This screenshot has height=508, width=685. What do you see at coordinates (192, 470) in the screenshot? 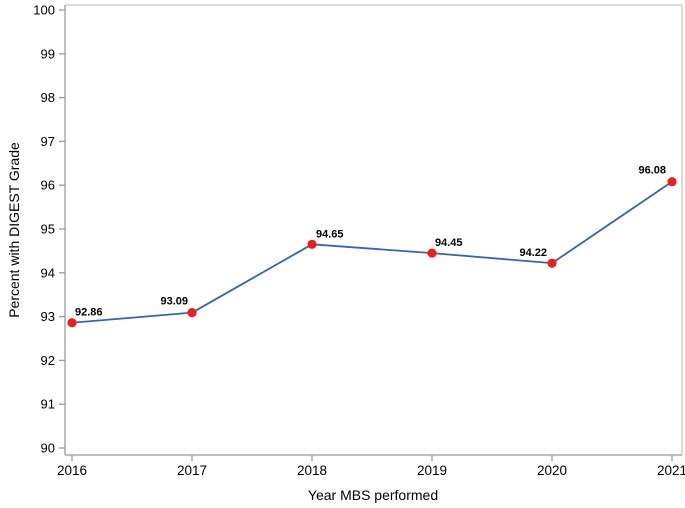
I see `x-axis-tick-label: 2017` at bounding box center [192, 470].